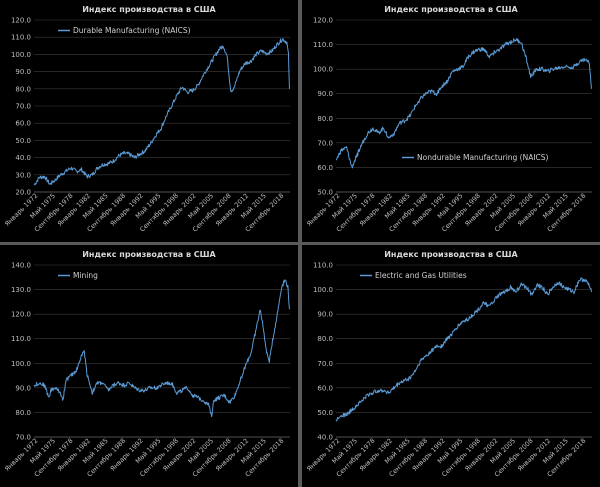 The width and height of the screenshot is (600, 487). What do you see at coordinates (483, 157) in the screenshot?
I see `legend-label: Nondurable Manufacturing (NAICS)` at bounding box center [483, 157].